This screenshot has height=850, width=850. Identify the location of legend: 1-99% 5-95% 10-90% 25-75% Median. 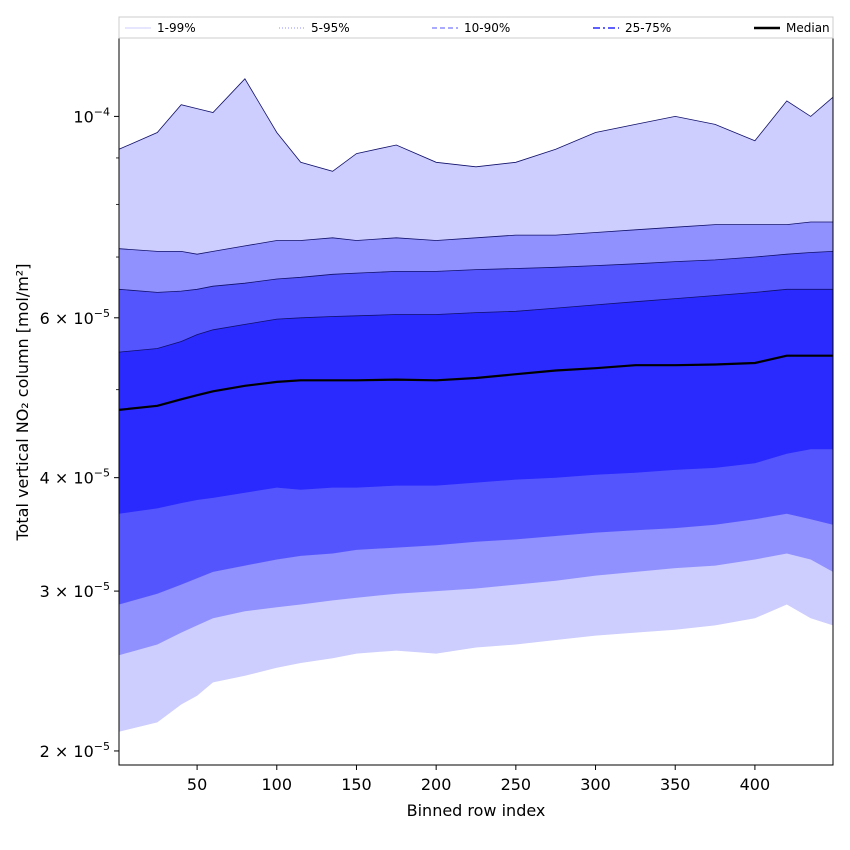
(476, 27).